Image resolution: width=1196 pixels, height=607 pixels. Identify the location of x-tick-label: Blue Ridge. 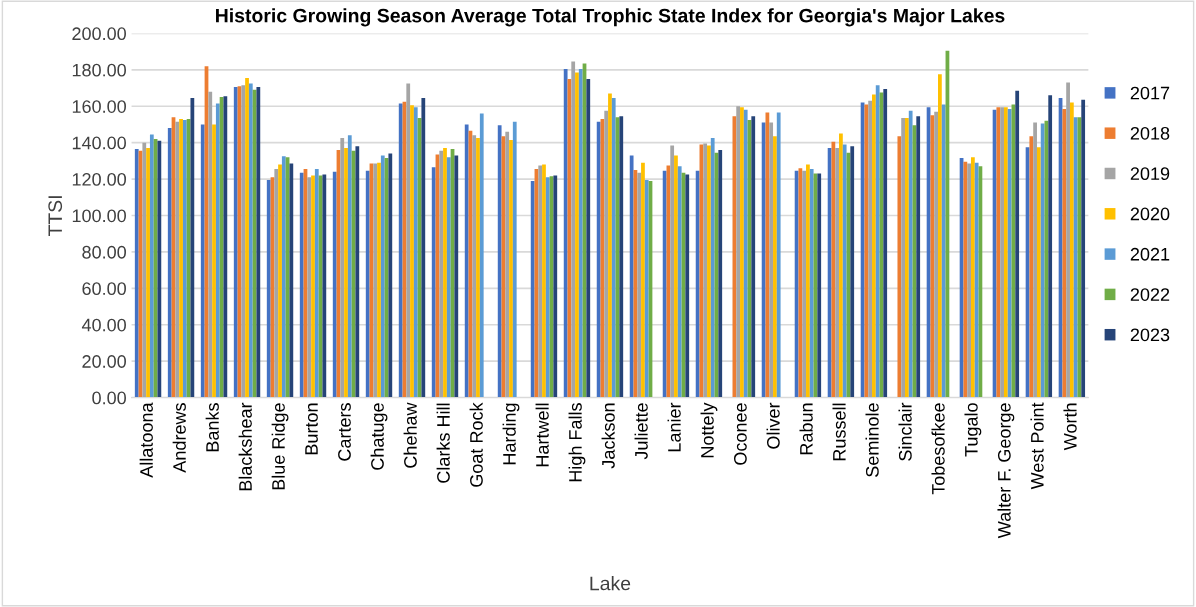
(280, 446).